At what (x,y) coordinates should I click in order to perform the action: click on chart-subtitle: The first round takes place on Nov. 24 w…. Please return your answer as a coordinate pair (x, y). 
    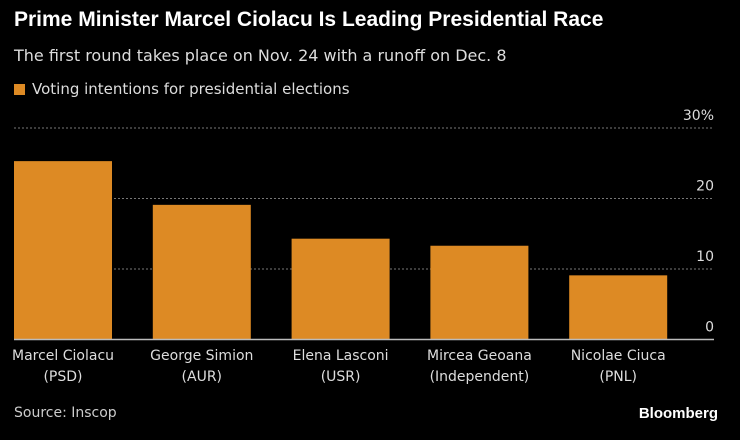
    Looking at the image, I should click on (260, 55).